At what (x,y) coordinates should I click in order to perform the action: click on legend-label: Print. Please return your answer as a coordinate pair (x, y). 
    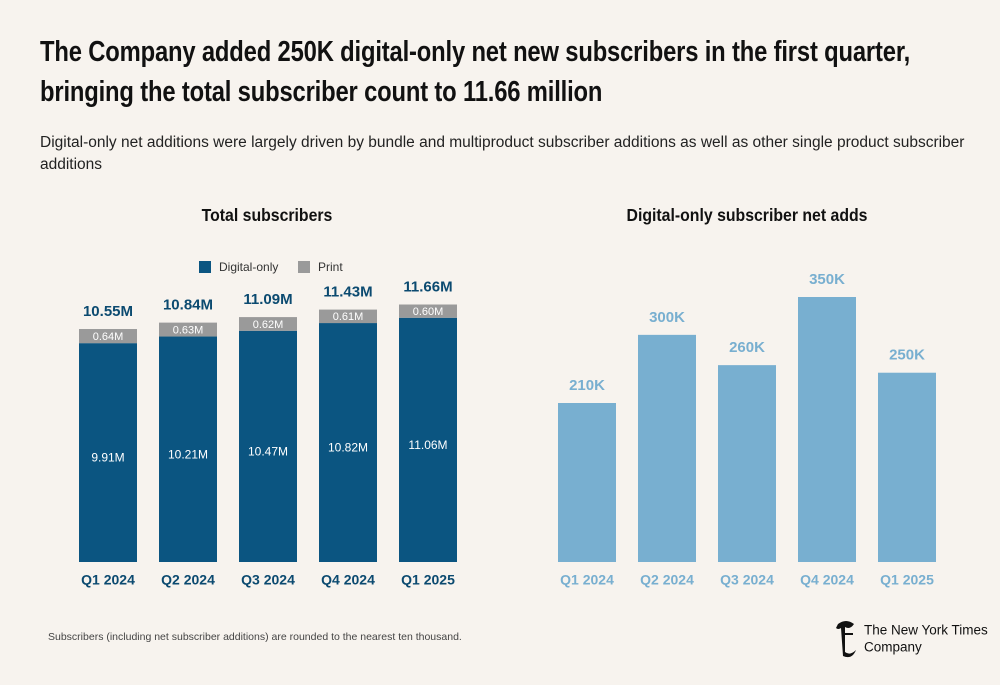
    Looking at the image, I should click on (330, 267).